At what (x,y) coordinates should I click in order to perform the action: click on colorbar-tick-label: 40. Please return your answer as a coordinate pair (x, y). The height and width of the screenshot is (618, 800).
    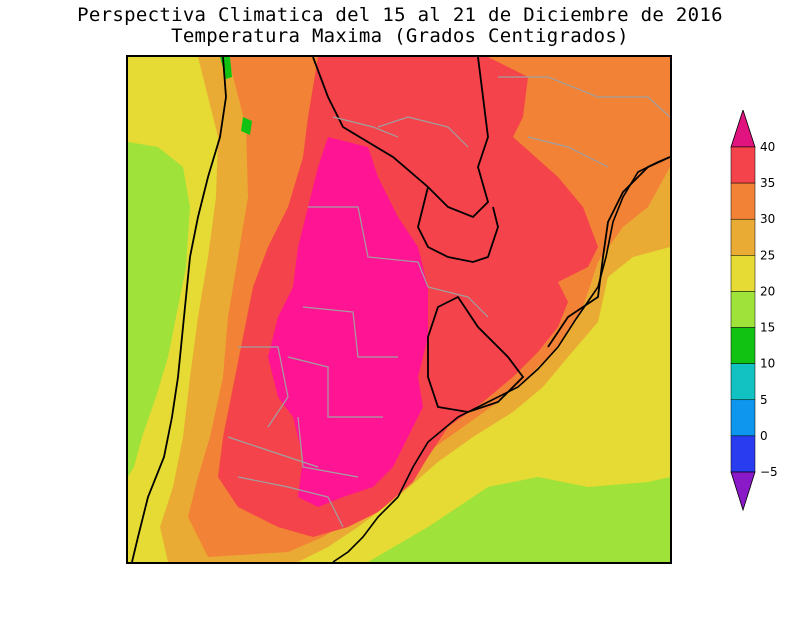
    Looking at the image, I should click on (767, 147).